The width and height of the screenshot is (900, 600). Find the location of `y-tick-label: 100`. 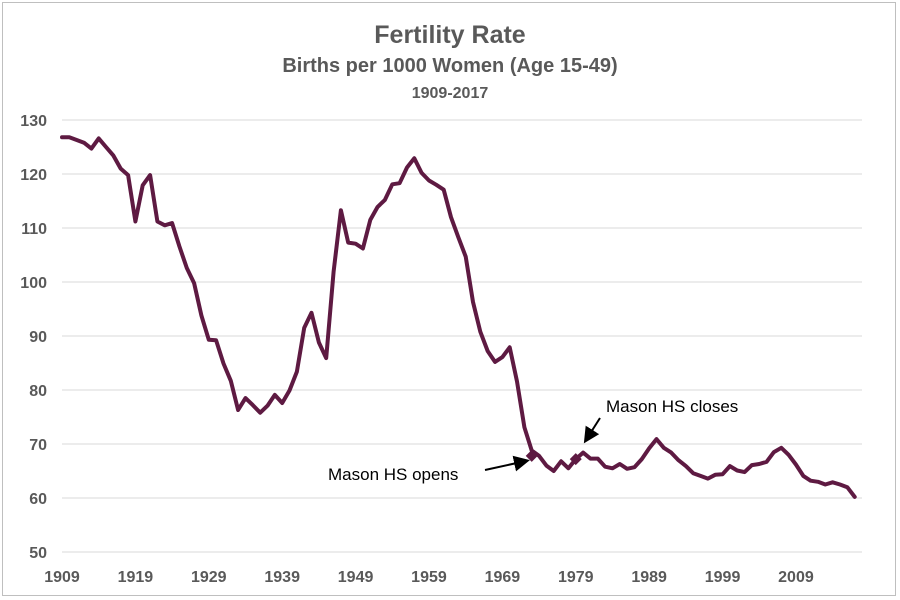

y-tick-label: 100 is located at coordinates (33, 283).